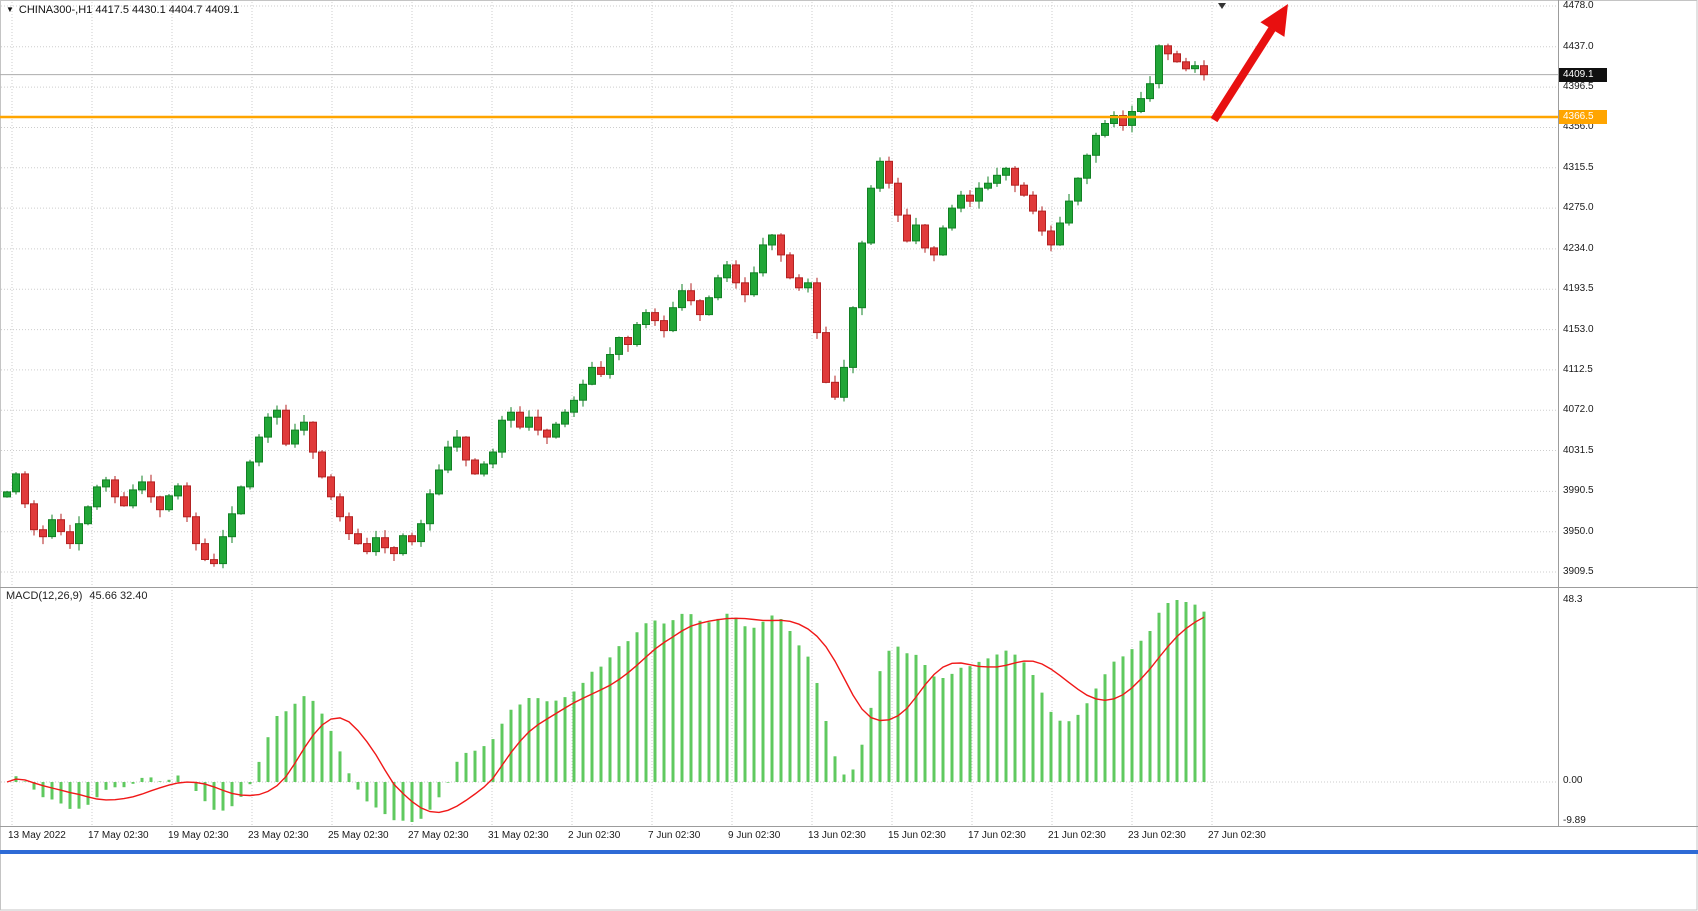 This screenshot has height=911, width=1698. What do you see at coordinates (1578, 46) in the screenshot?
I see `price-axis-label: 4437.0` at bounding box center [1578, 46].